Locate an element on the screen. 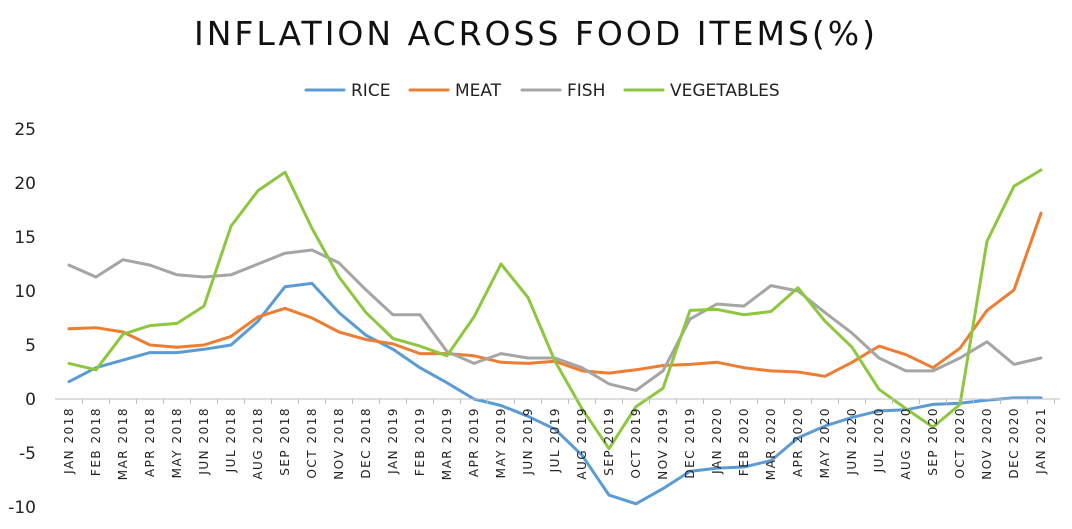  legend-item-fish: FISH is located at coordinates (562, 91).